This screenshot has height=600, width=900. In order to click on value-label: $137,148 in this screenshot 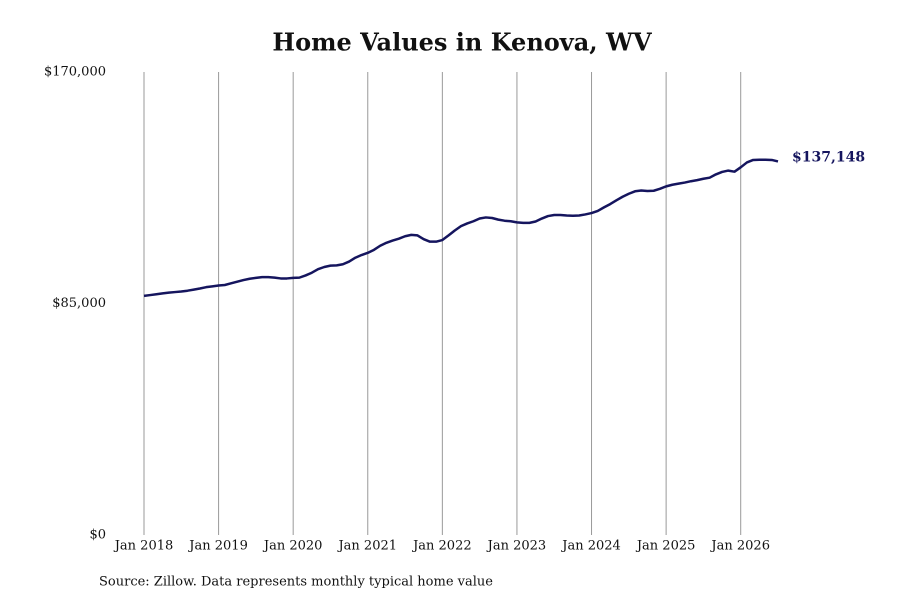, I will do `click(828, 157)`.